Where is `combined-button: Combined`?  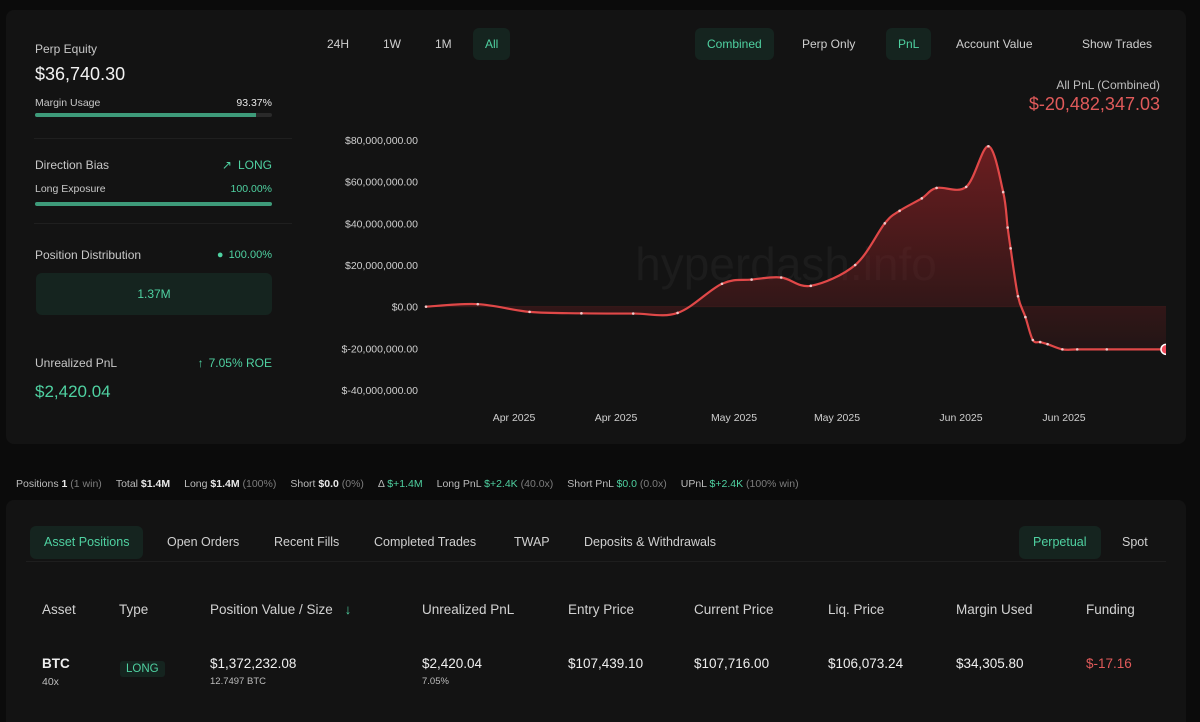
combined-button: Combined is located at coordinates (734, 44).